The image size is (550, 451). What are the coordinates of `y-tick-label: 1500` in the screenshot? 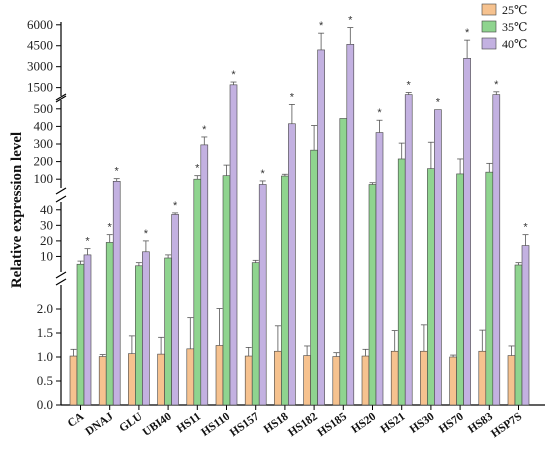 It's located at (40, 87).